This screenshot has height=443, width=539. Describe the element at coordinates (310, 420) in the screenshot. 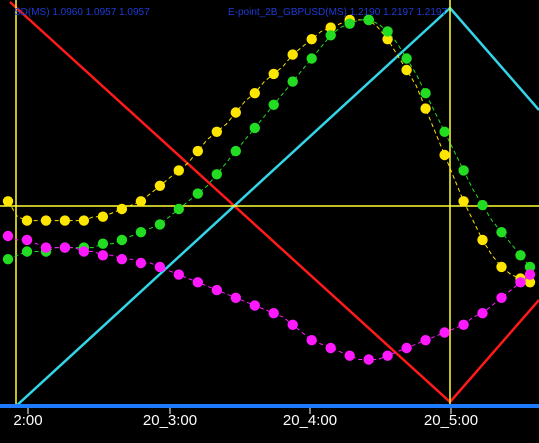

I see `x-tick-label: 20_4:00` at that location.